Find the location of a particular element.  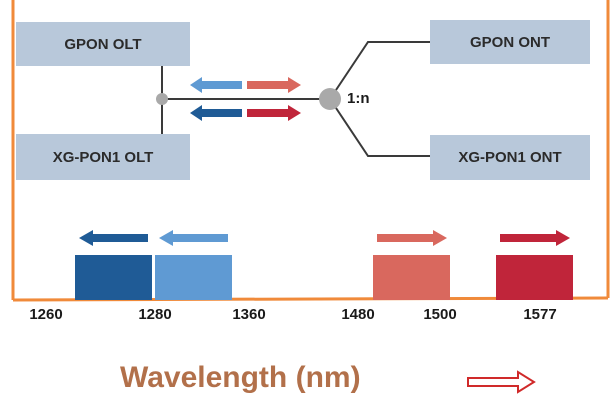

gpon-olt-box: GPON OLT is located at coordinates (103, 44).